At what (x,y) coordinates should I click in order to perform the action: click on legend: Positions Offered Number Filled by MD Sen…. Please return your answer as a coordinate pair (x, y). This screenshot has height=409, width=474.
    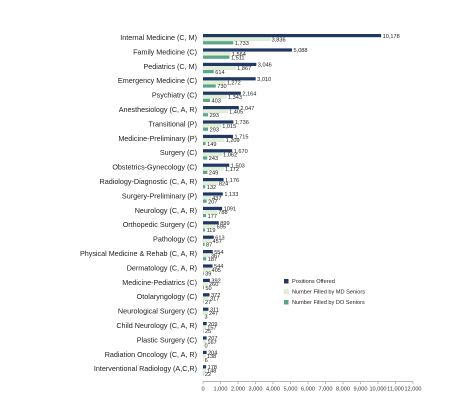
    Looking at the image, I should click on (324, 292).